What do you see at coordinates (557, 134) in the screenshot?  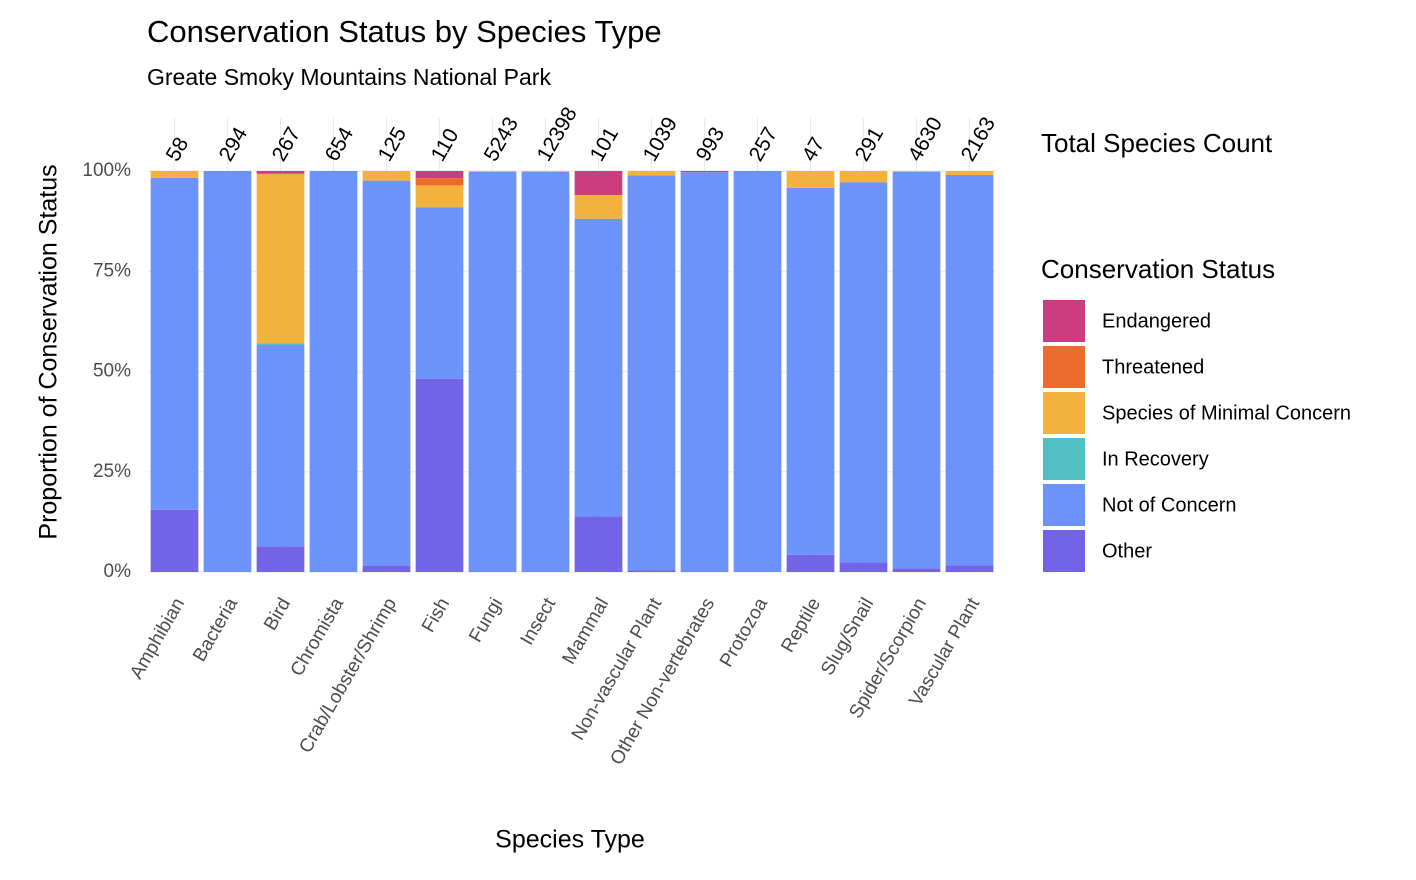 I see `count-label: 12398` at bounding box center [557, 134].